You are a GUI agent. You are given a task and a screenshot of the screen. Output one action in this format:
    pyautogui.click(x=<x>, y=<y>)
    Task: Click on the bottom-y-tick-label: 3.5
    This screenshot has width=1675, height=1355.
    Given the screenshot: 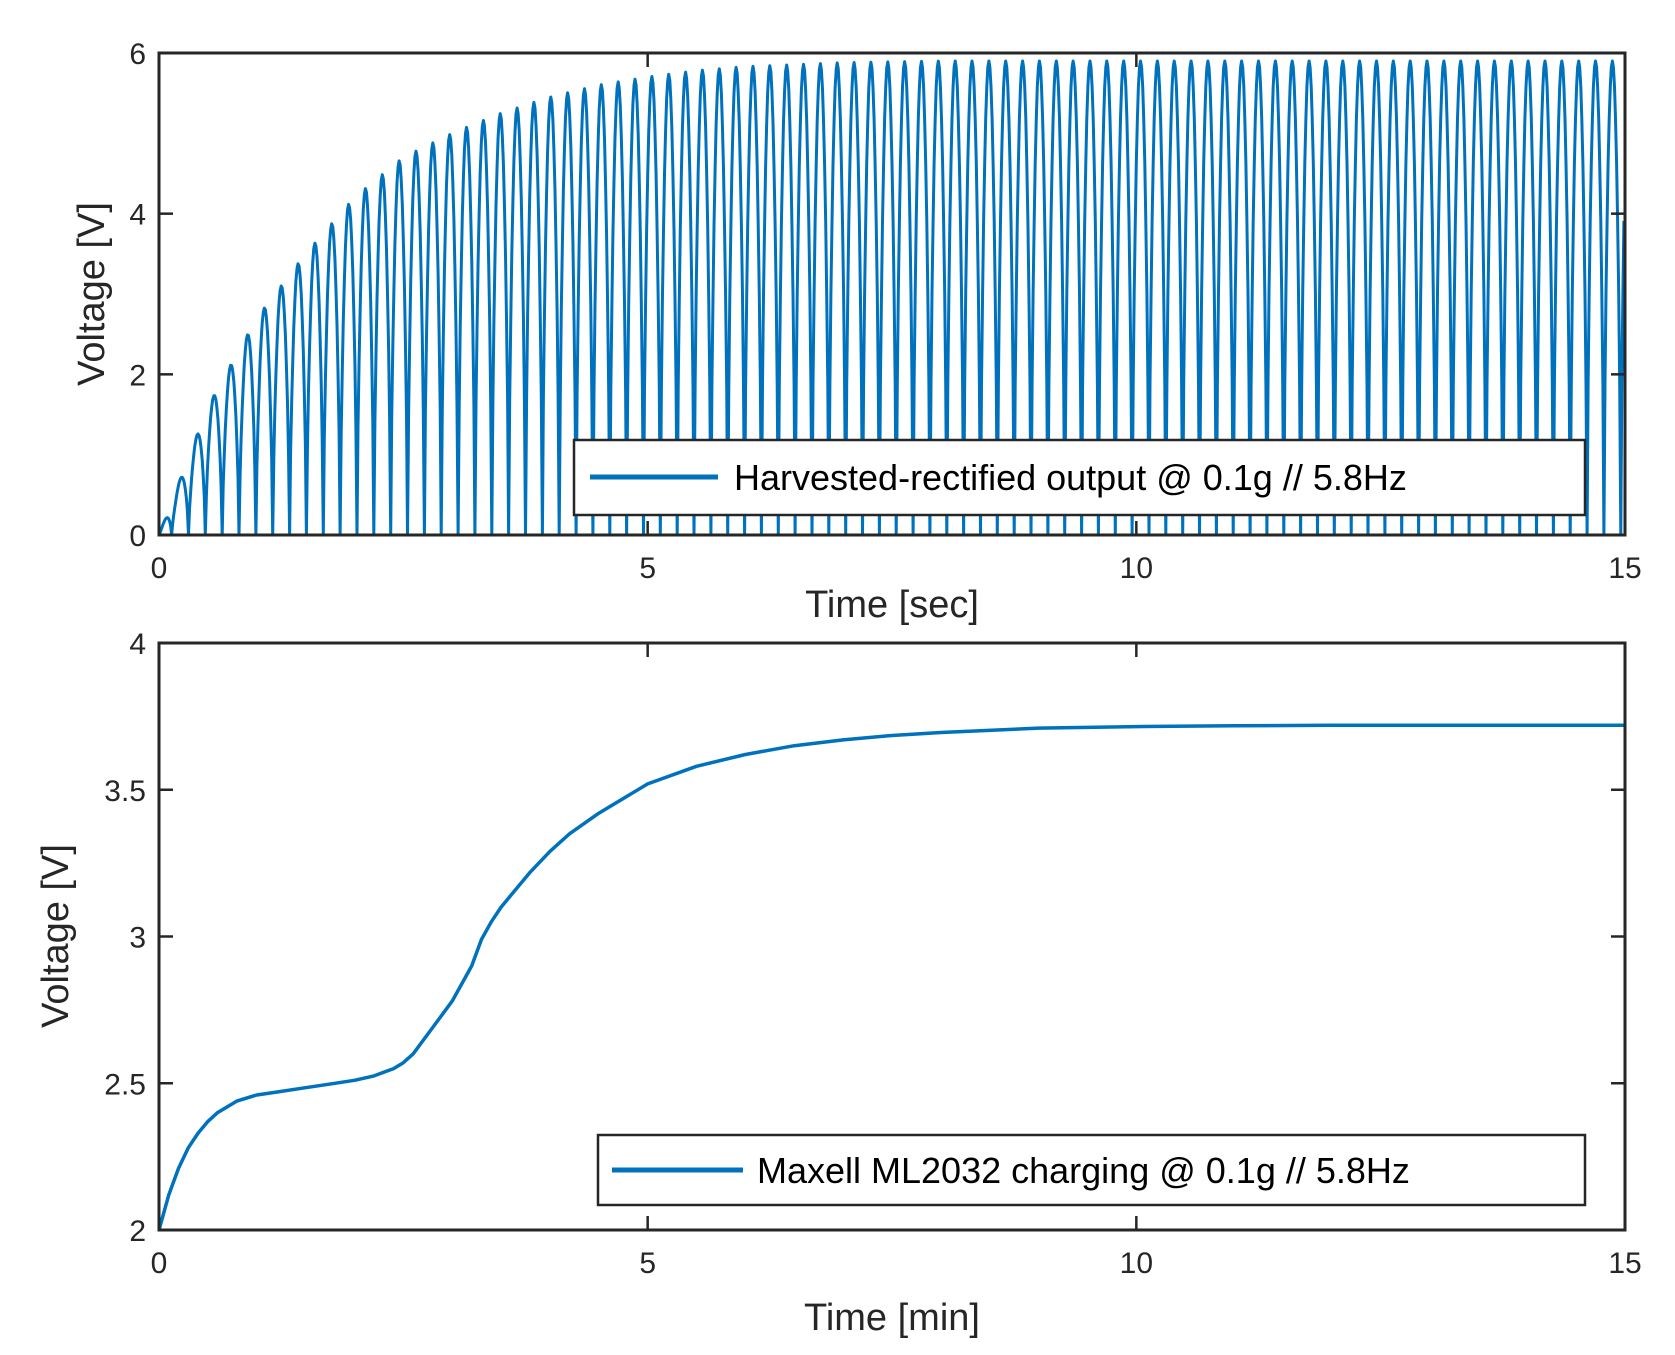 What is the action you would take?
    pyautogui.click(x=125, y=791)
    